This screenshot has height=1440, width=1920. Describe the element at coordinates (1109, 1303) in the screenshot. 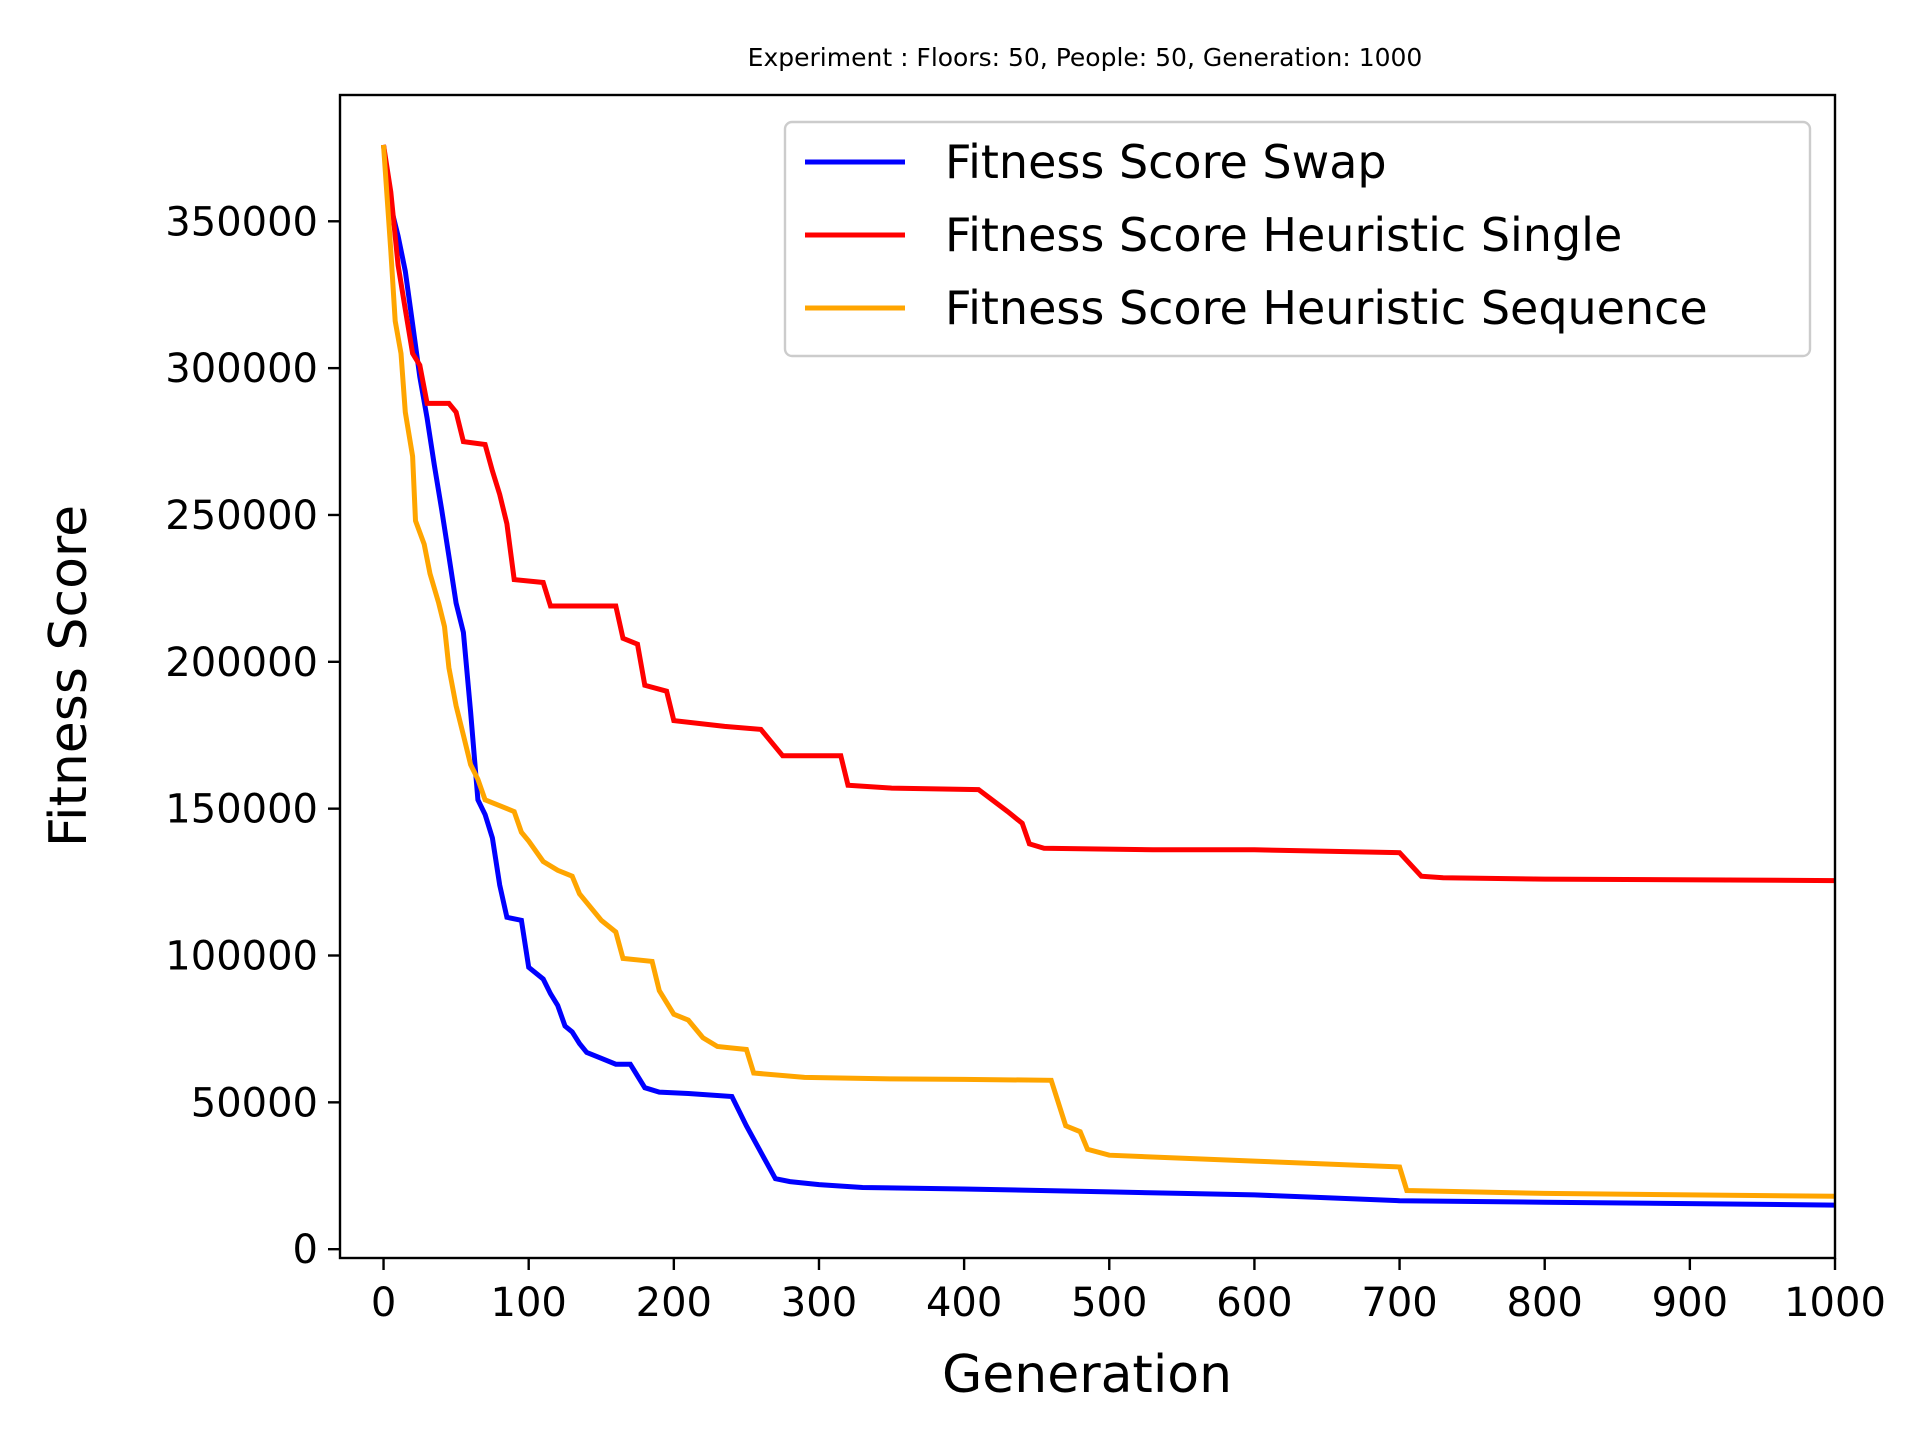

I see `x-tick-label: 500` at that location.